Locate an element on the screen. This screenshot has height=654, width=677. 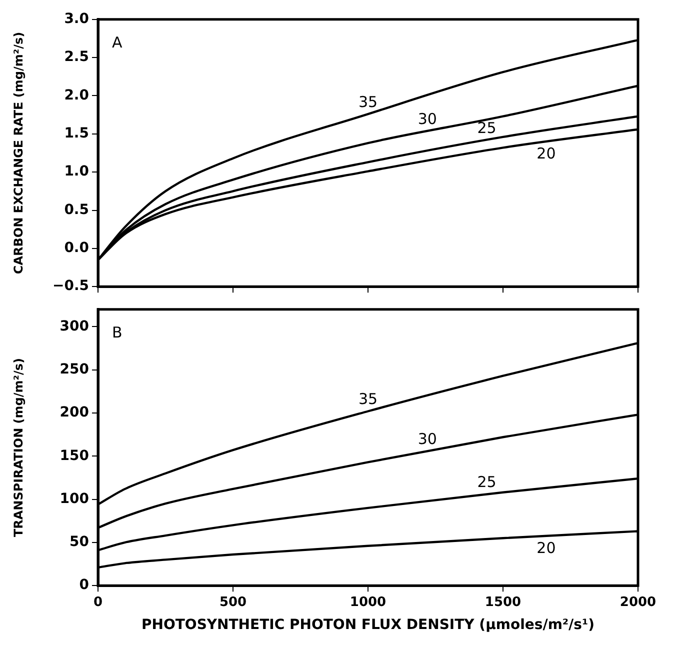
x-tick-label: 1500 is located at coordinates (503, 602).